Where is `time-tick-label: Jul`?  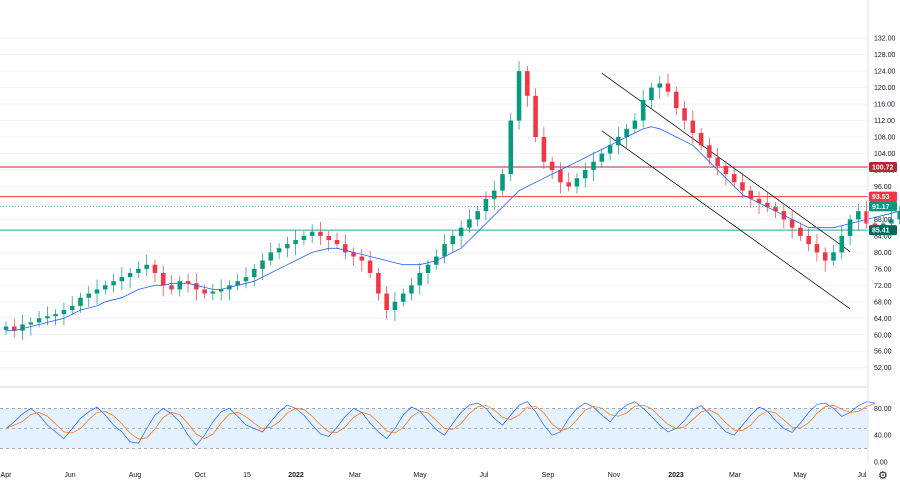 time-tick-label: Jul is located at coordinates (862, 475).